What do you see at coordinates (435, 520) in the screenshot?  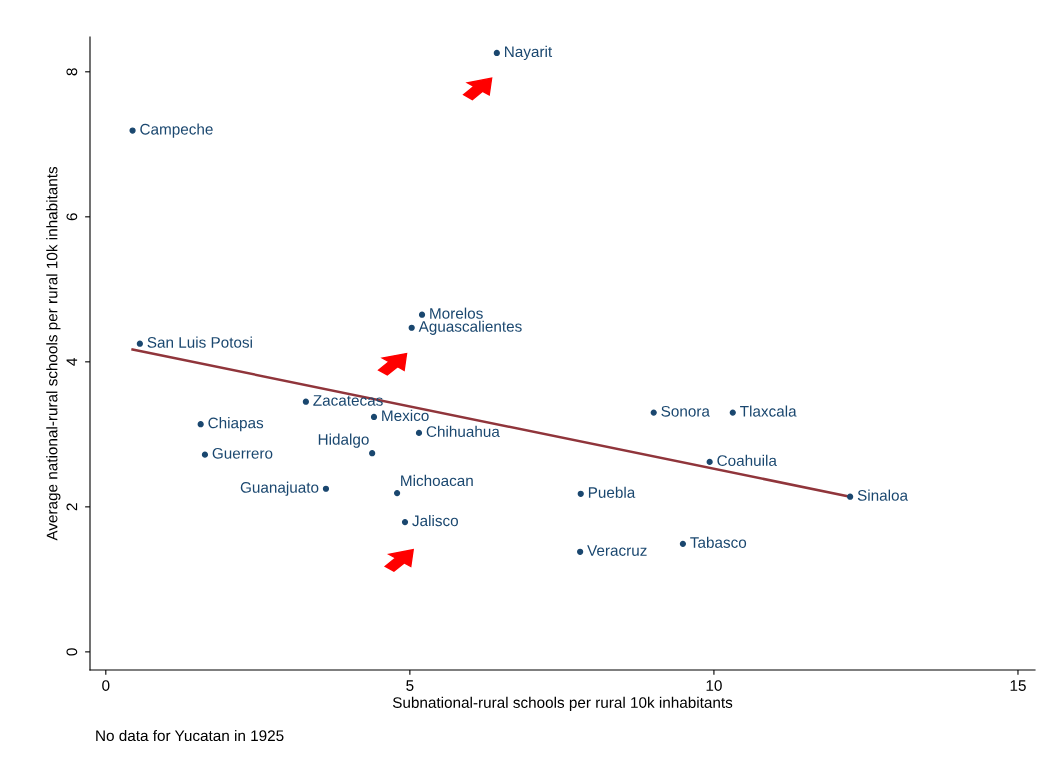 I see `annotation: Jalisco` at bounding box center [435, 520].